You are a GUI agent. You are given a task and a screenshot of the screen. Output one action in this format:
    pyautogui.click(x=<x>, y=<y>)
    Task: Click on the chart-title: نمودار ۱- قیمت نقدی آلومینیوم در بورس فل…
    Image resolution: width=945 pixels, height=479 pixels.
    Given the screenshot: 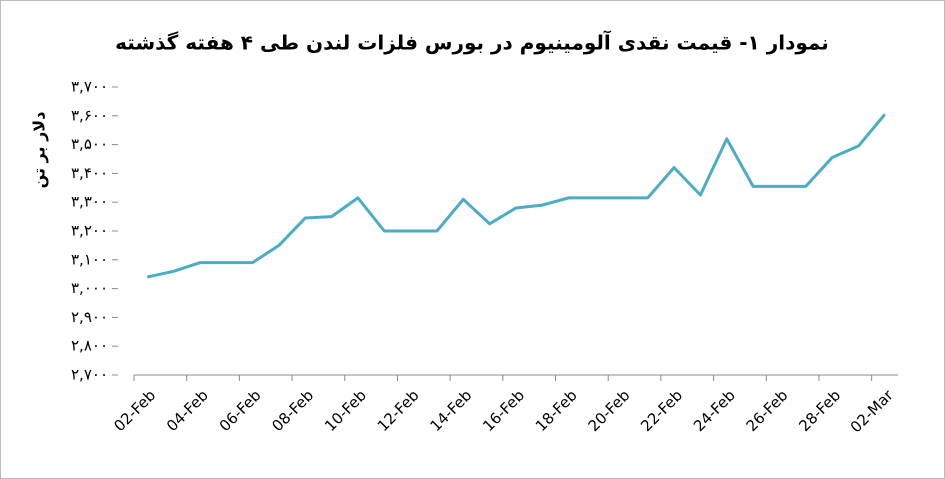 What is the action you would take?
    pyautogui.click(x=472, y=42)
    